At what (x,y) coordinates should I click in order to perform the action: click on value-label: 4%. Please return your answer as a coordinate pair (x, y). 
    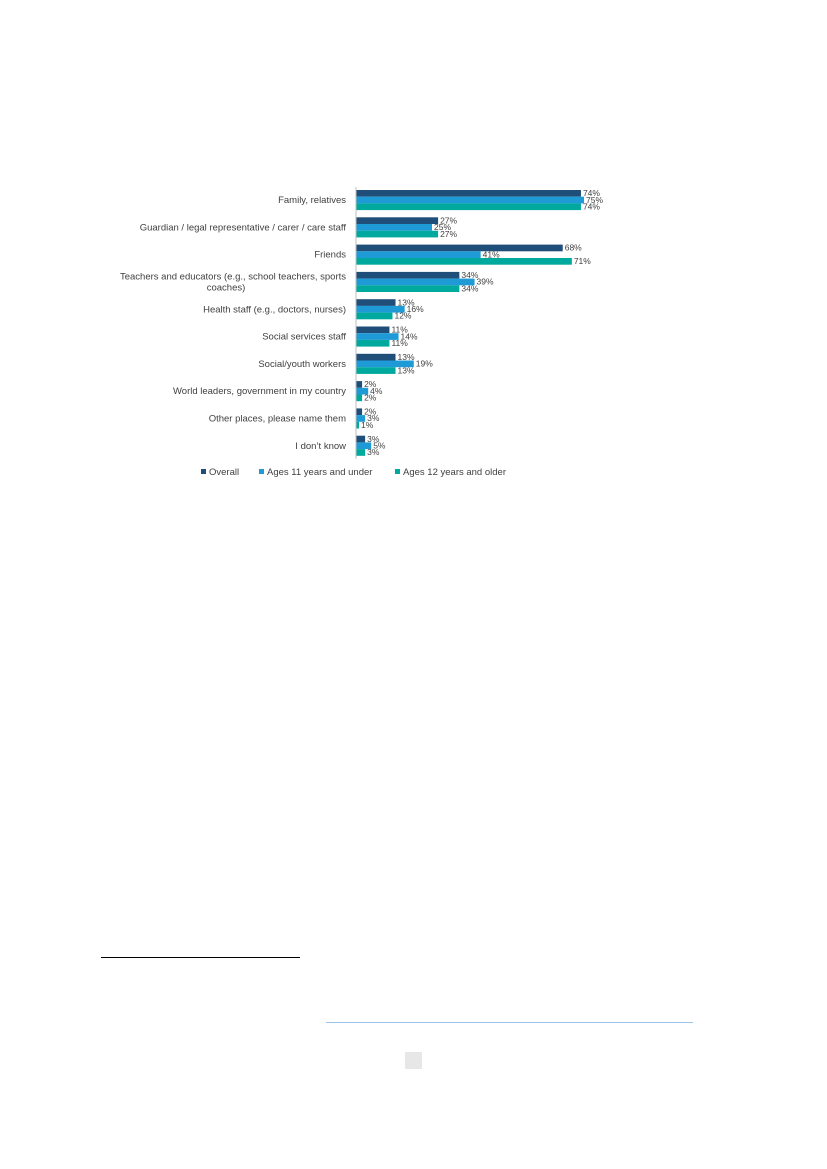
    Looking at the image, I should click on (376, 391).